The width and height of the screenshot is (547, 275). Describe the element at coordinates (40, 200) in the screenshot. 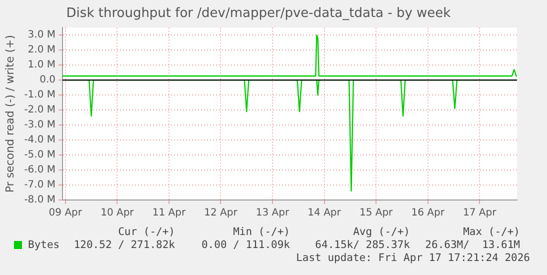

I see `y-tick-label: -8.0 M` at that location.